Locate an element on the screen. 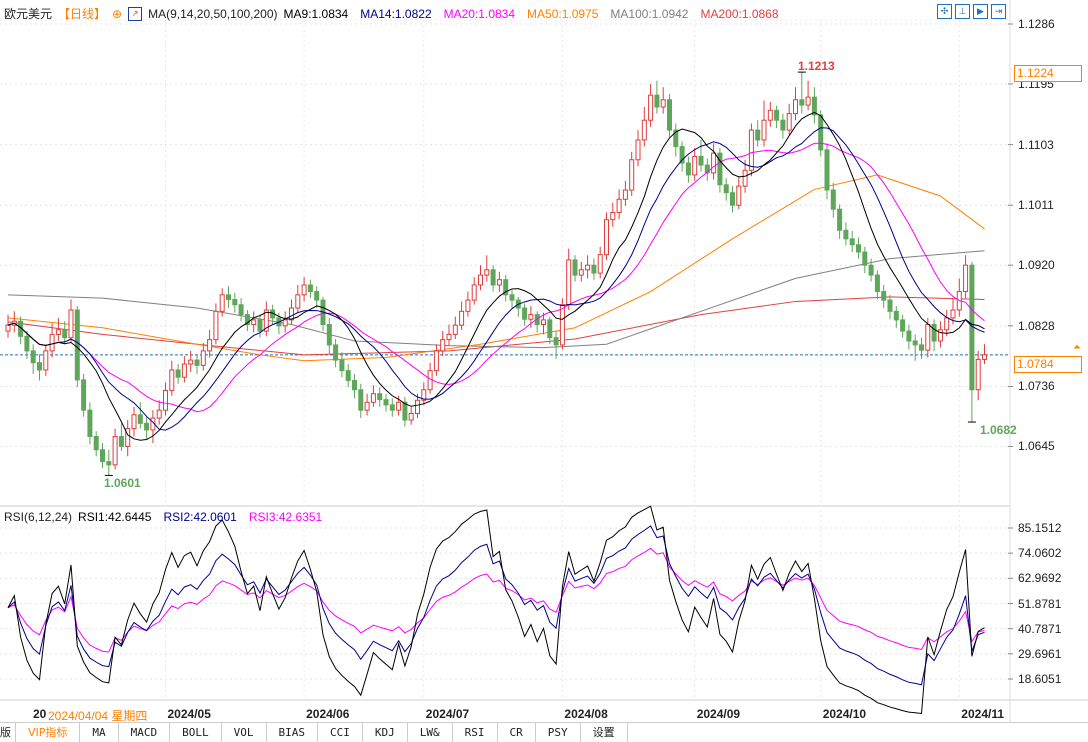 Image resolution: width=1088 pixels, height=742 pixels. price-tick-label: 1.1286 is located at coordinates (1036, 24).